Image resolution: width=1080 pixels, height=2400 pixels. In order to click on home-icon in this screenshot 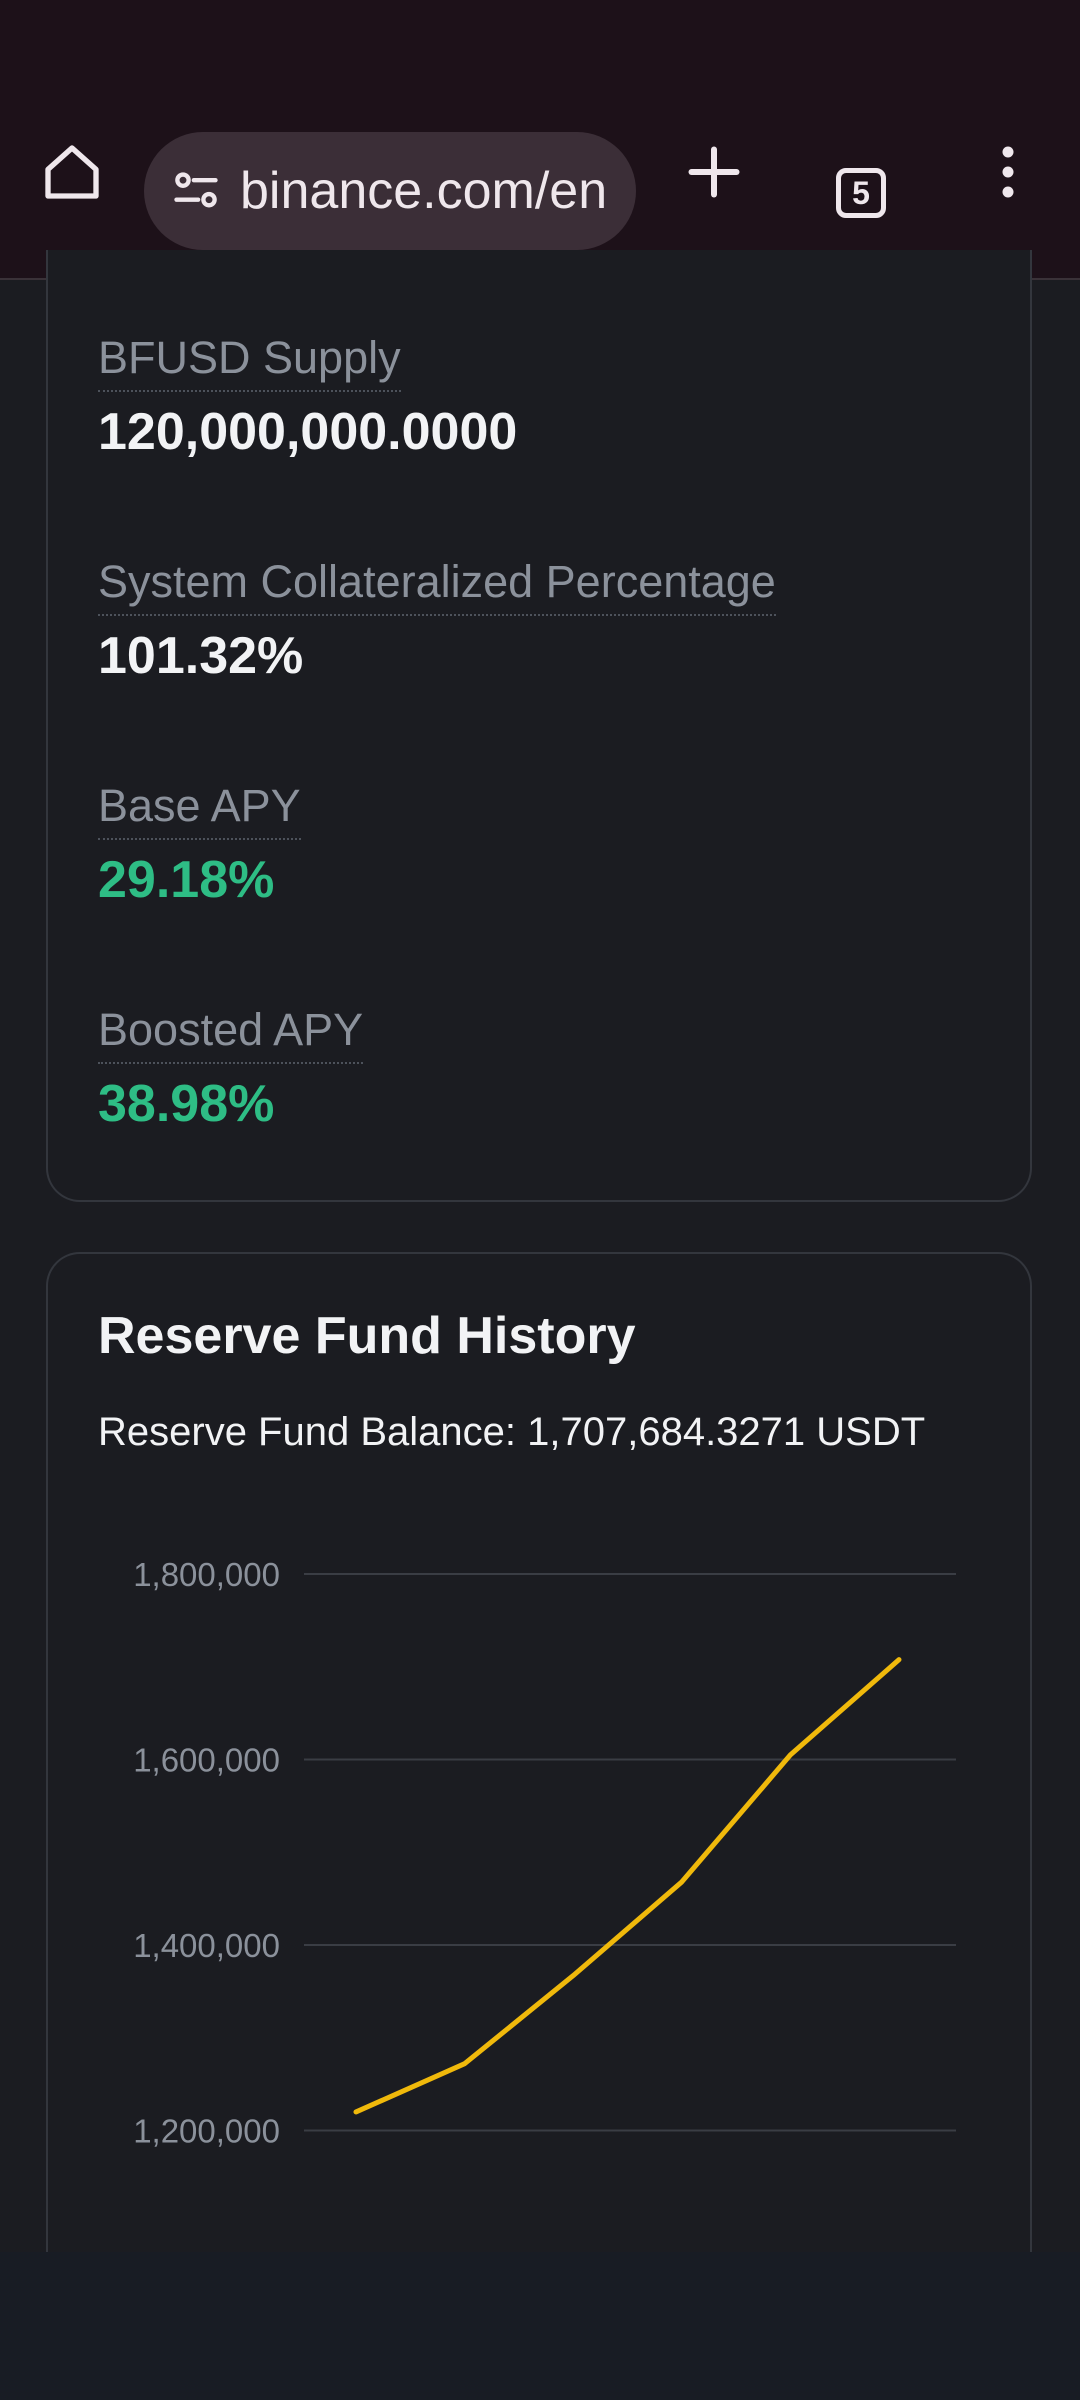, I will do `click(72, 172)`.